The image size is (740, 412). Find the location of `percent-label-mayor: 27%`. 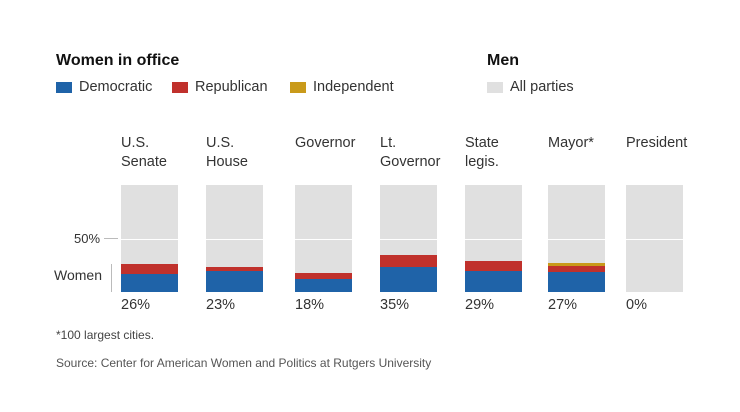

percent-label-mayor: 27% is located at coordinates (563, 305).